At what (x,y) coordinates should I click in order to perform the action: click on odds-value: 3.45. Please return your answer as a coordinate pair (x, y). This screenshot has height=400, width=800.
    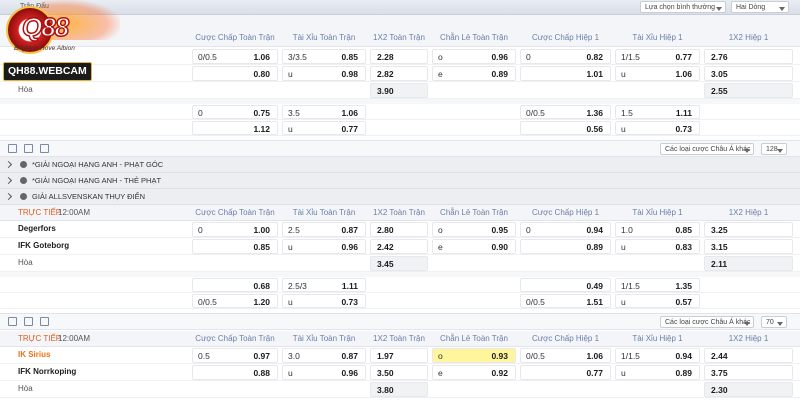
    Looking at the image, I should click on (385, 264).